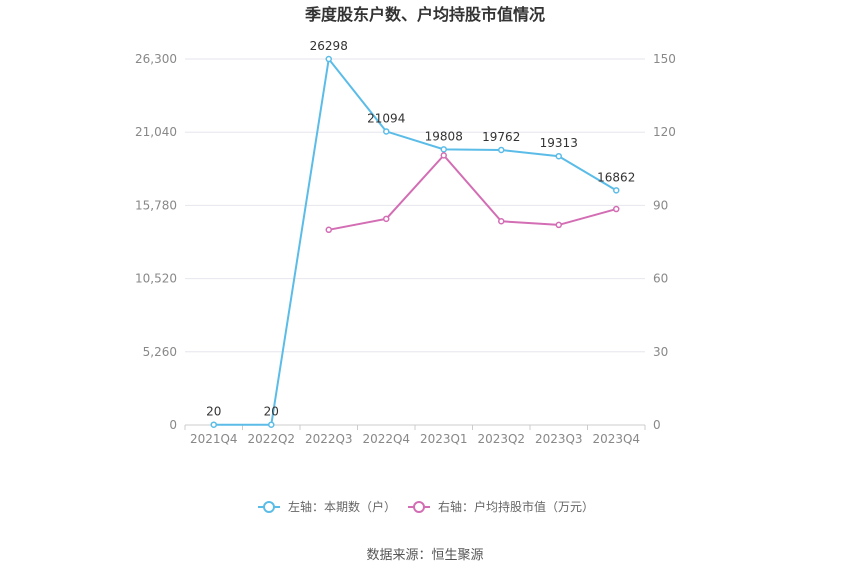 The width and height of the screenshot is (850, 575). I want to click on right-tick-label: 90, so click(660, 205).